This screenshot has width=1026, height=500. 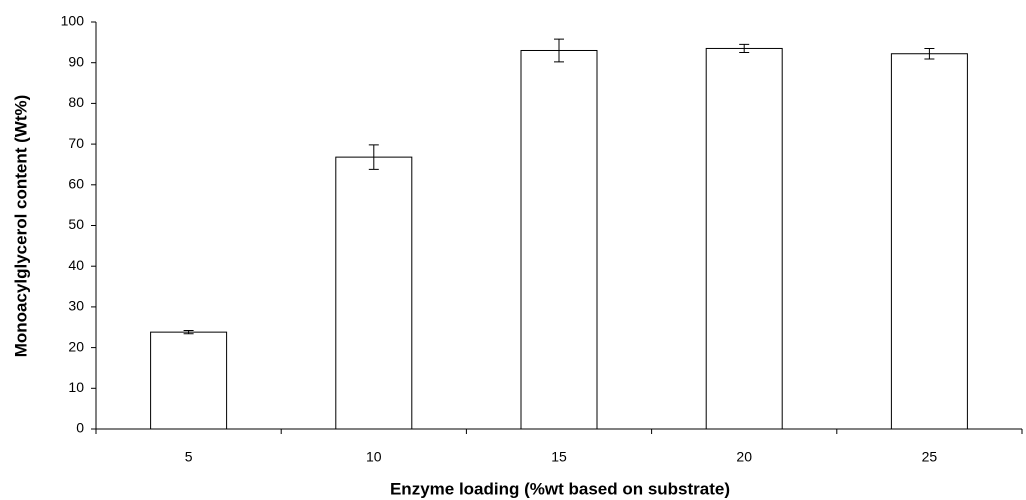 I want to click on x-tick-label: 20, so click(x=744, y=457).